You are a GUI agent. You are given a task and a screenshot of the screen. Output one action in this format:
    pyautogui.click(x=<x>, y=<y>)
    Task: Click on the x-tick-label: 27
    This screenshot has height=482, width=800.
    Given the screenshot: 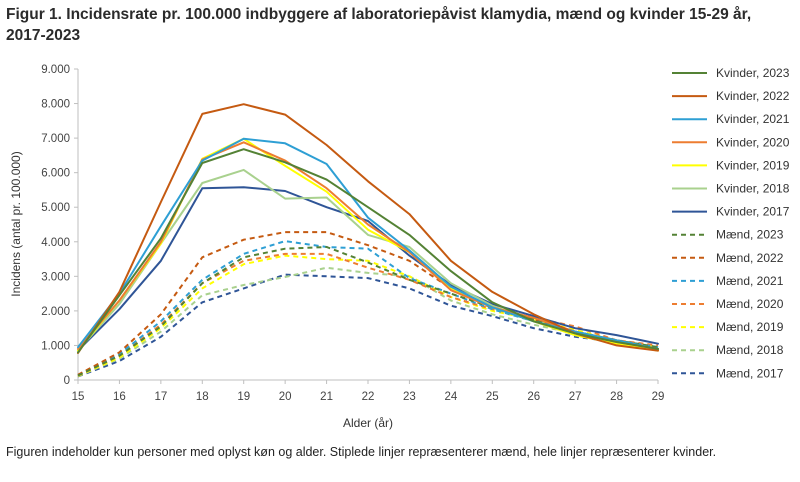 What is the action you would take?
    pyautogui.click(x=575, y=397)
    